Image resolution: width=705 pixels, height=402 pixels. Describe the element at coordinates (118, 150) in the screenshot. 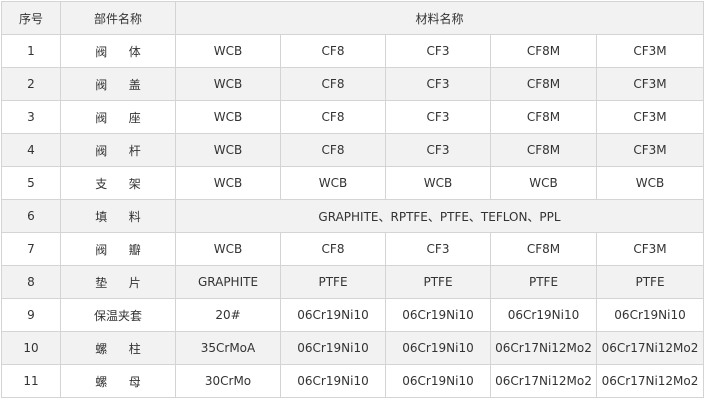

I see `part-cell: 阀杆` at that location.